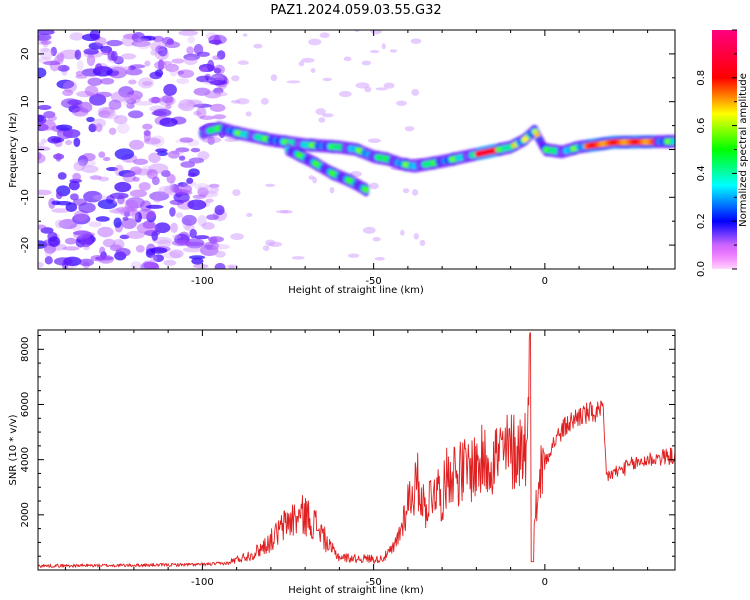  Describe the element at coordinates (373, 281) in the screenshot. I see `spectrogram-x-tick-label: -50` at that location.